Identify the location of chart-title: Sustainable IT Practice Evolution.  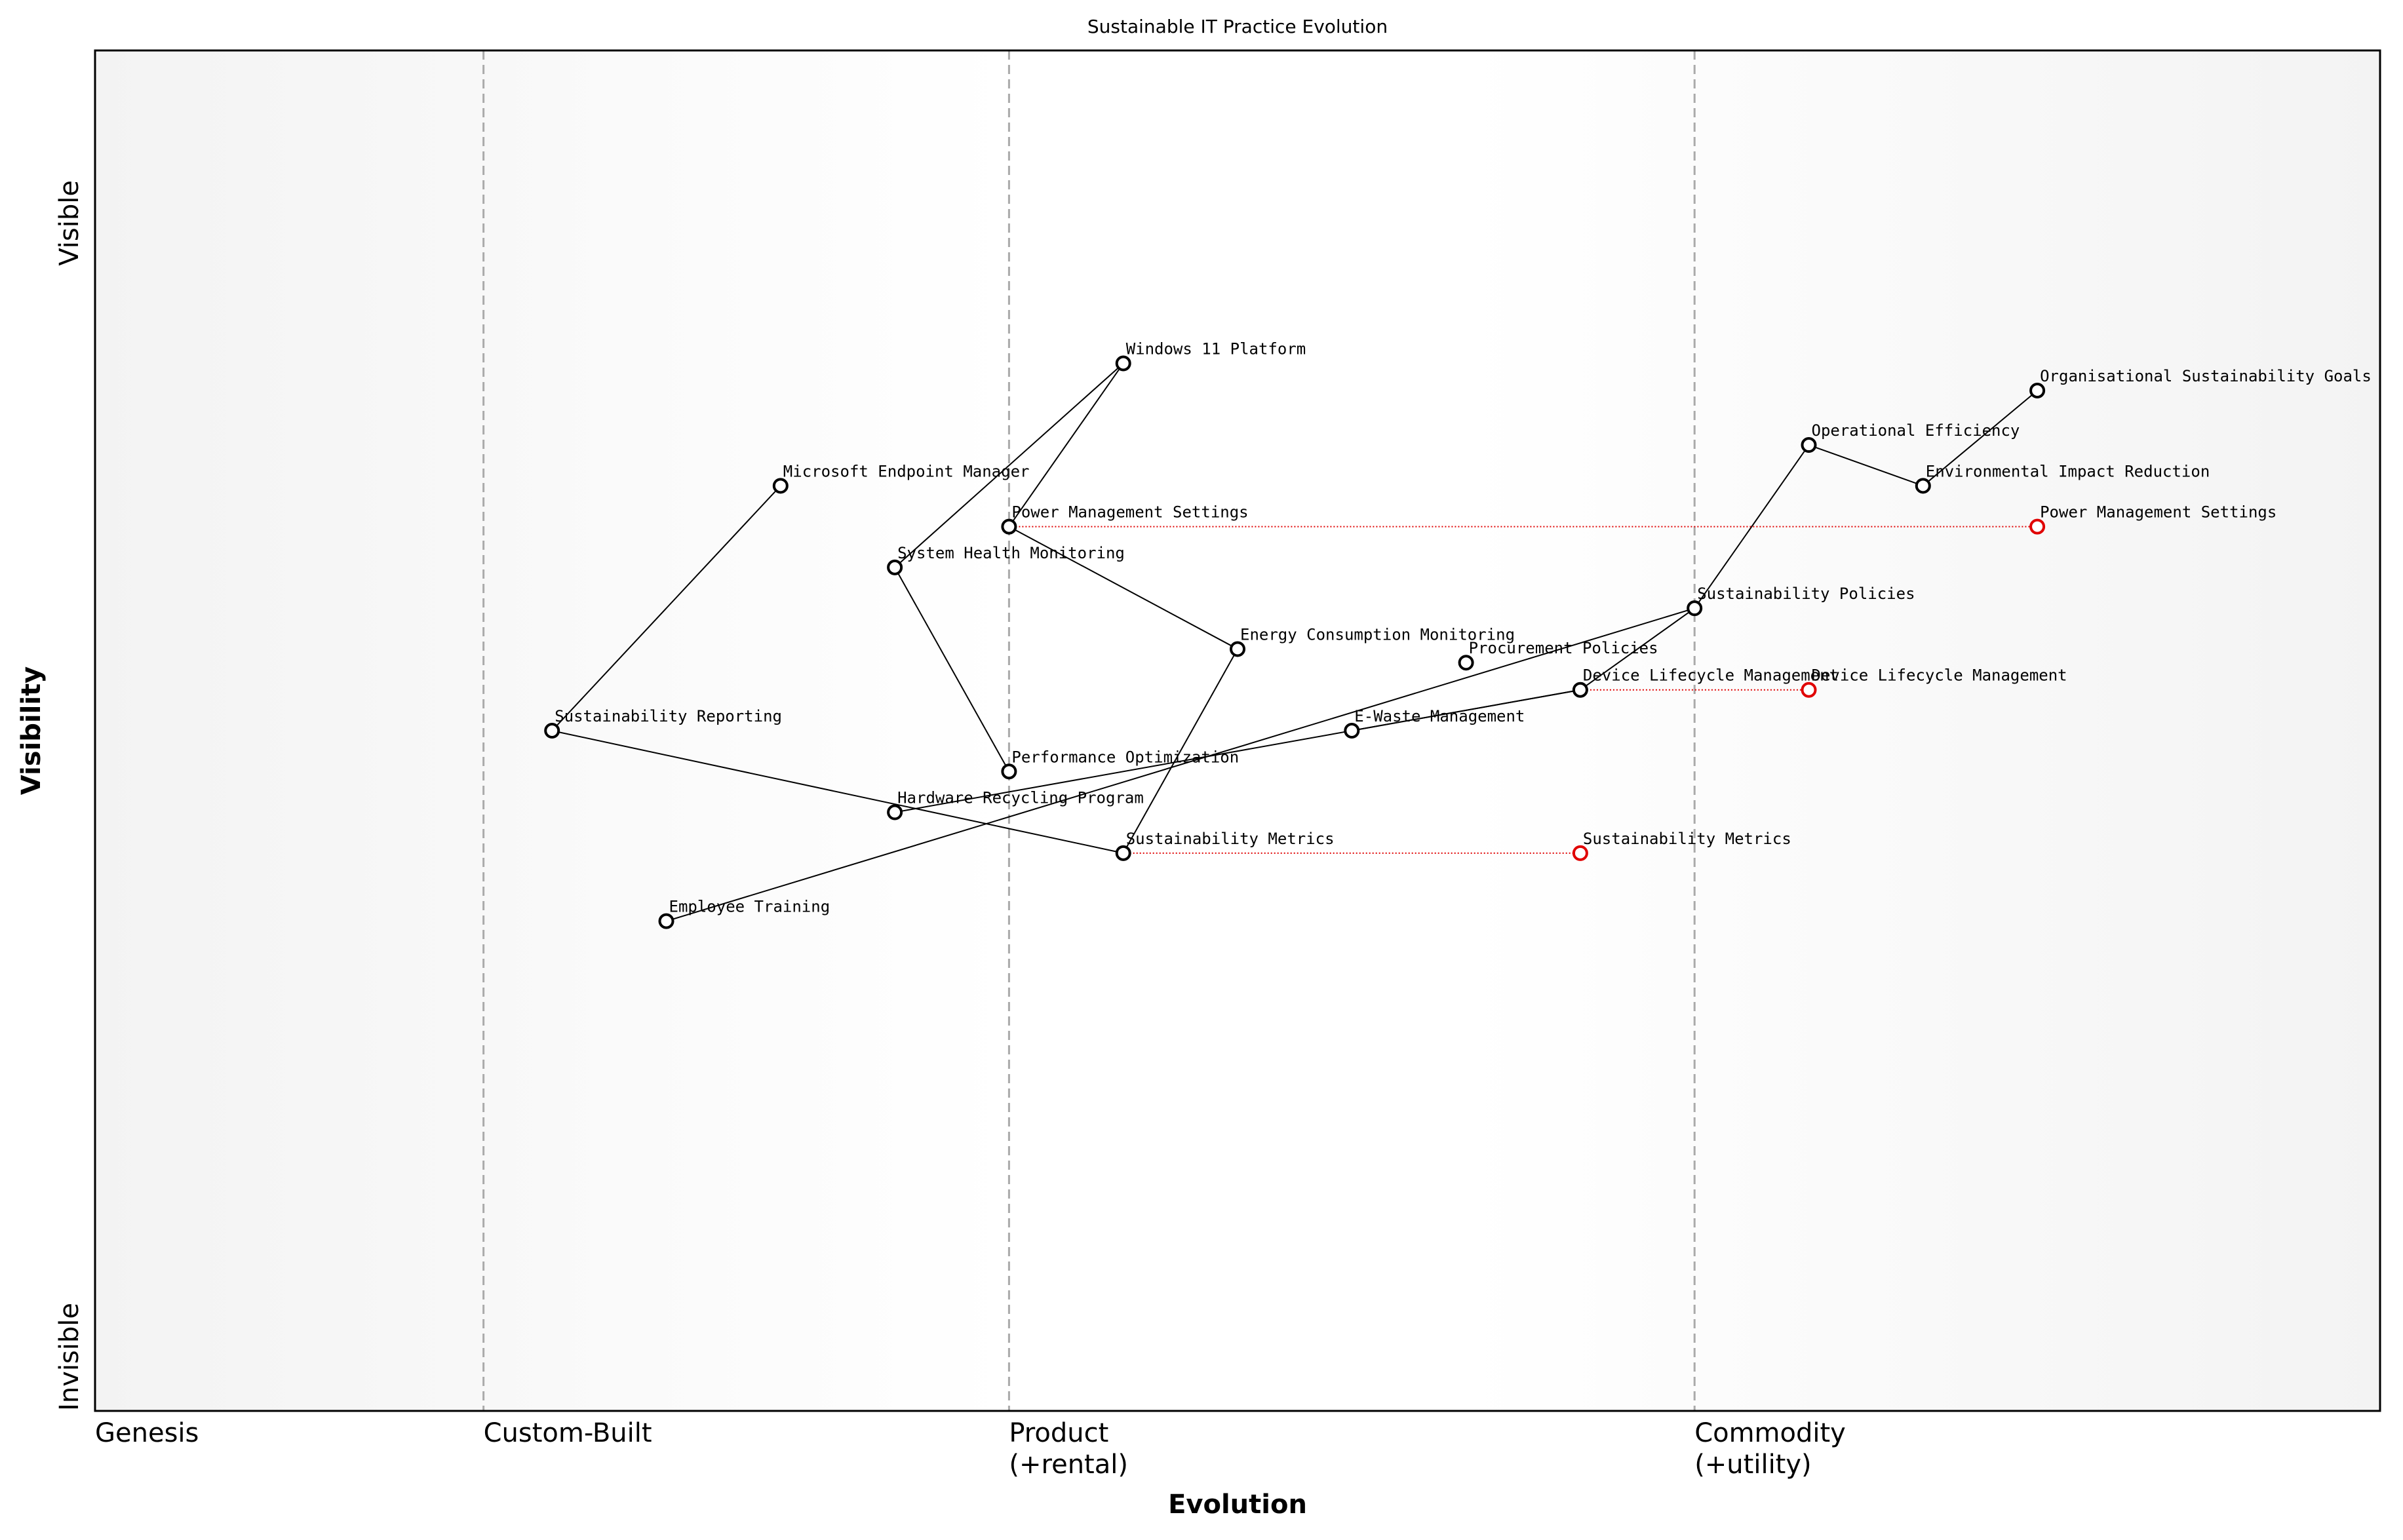
(1237, 26).